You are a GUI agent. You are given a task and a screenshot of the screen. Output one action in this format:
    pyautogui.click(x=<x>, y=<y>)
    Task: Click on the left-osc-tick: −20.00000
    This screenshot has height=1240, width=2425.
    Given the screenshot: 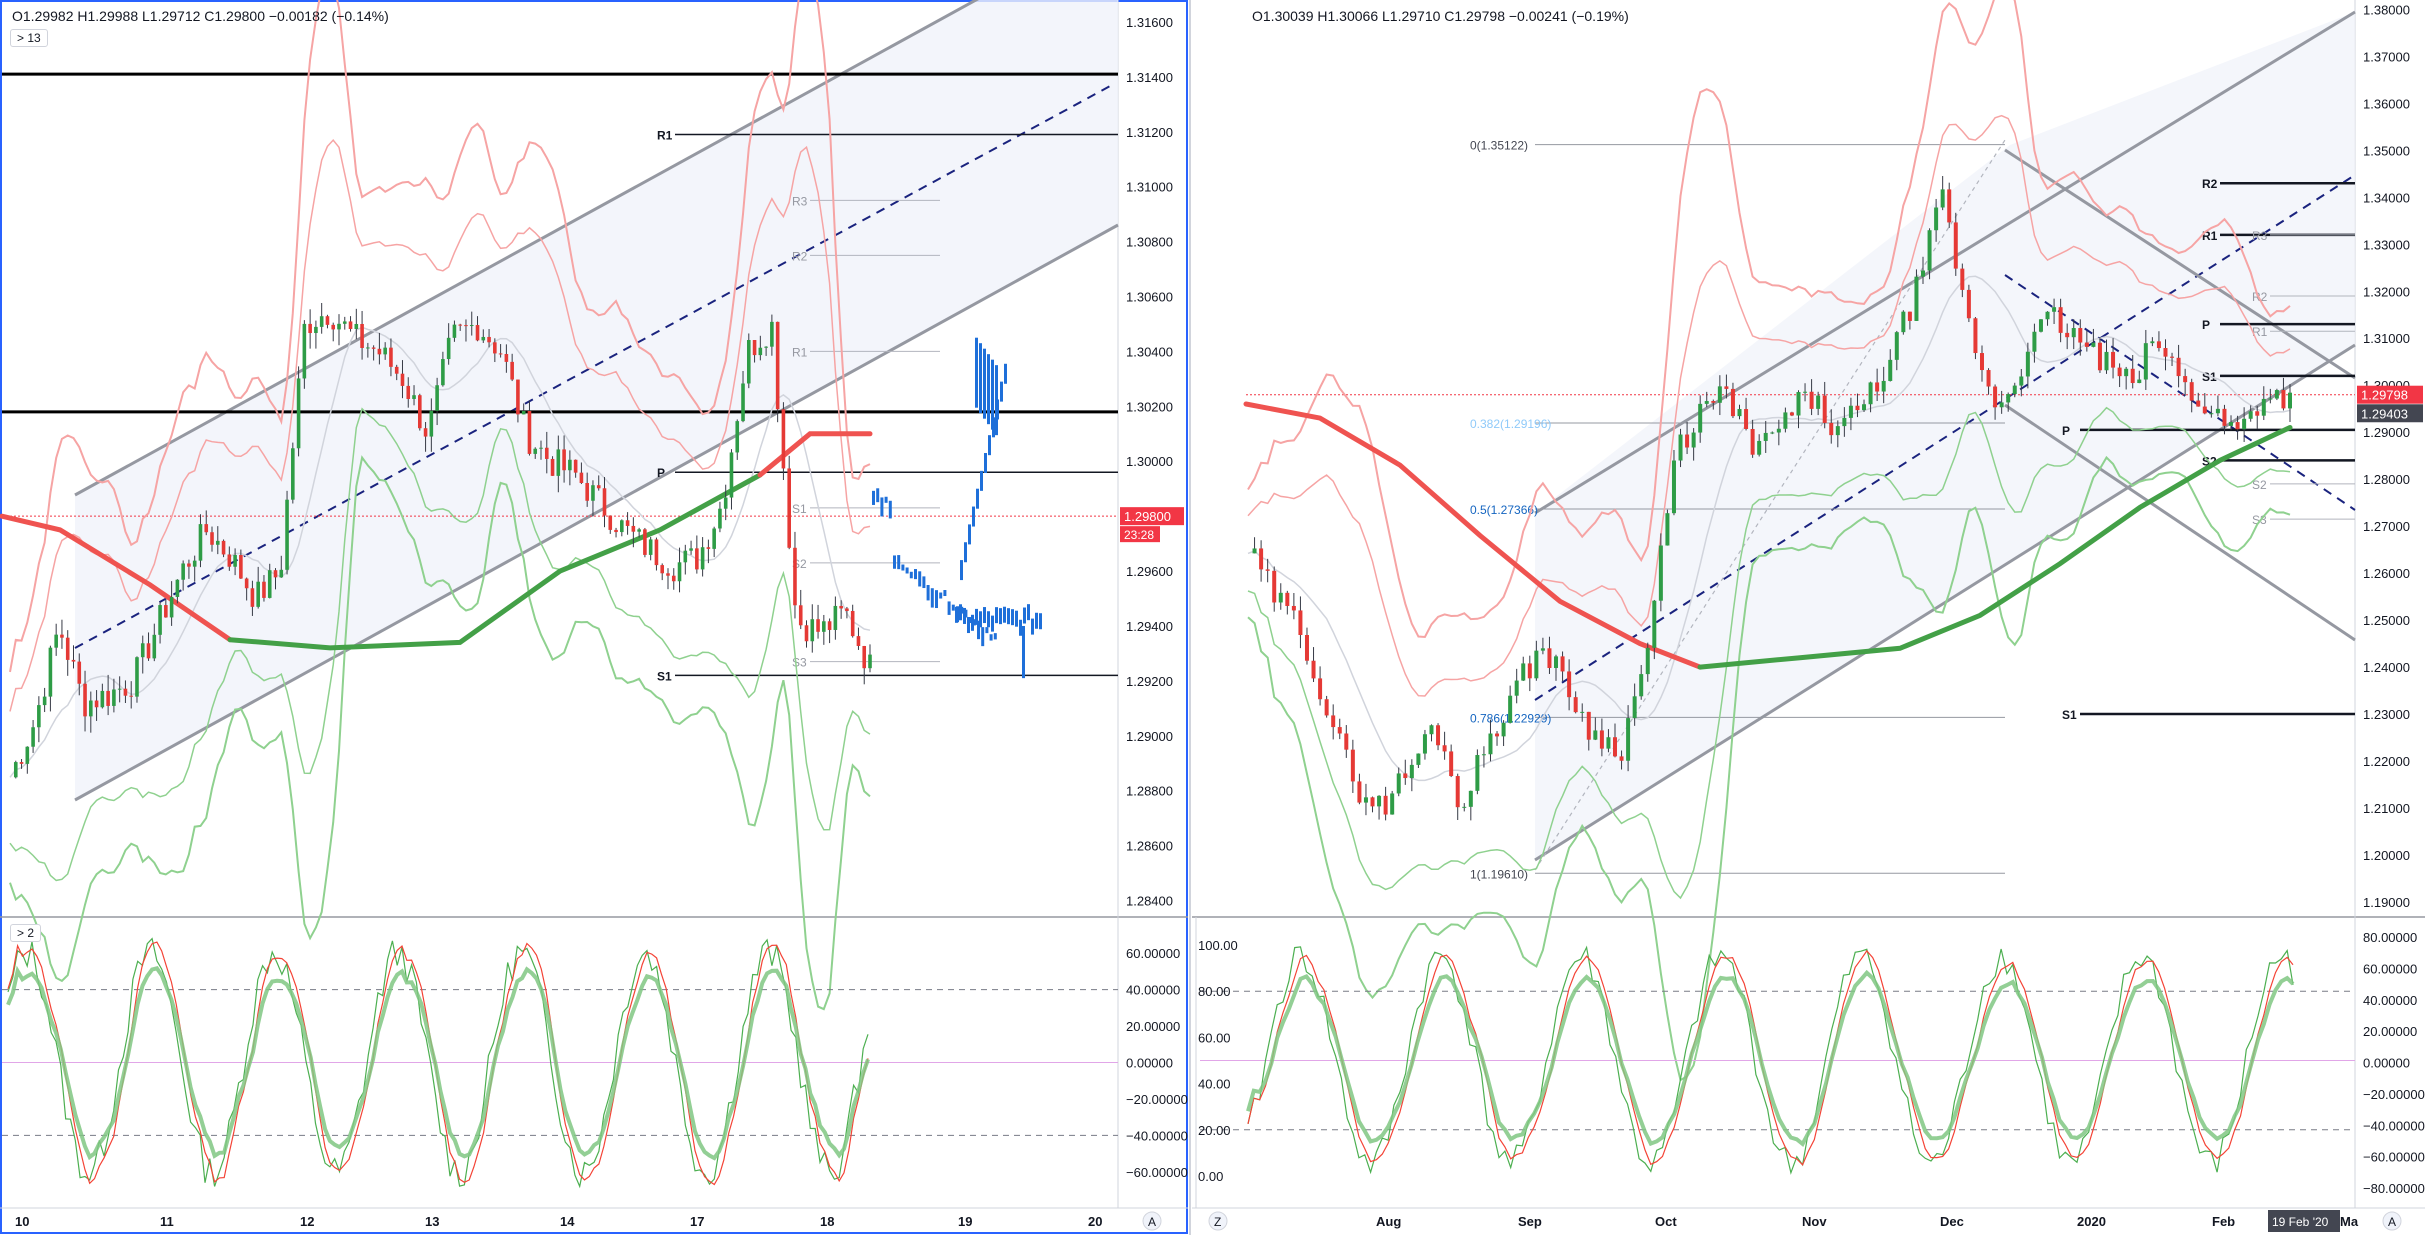 What is the action you would take?
    pyautogui.click(x=1157, y=1099)
    